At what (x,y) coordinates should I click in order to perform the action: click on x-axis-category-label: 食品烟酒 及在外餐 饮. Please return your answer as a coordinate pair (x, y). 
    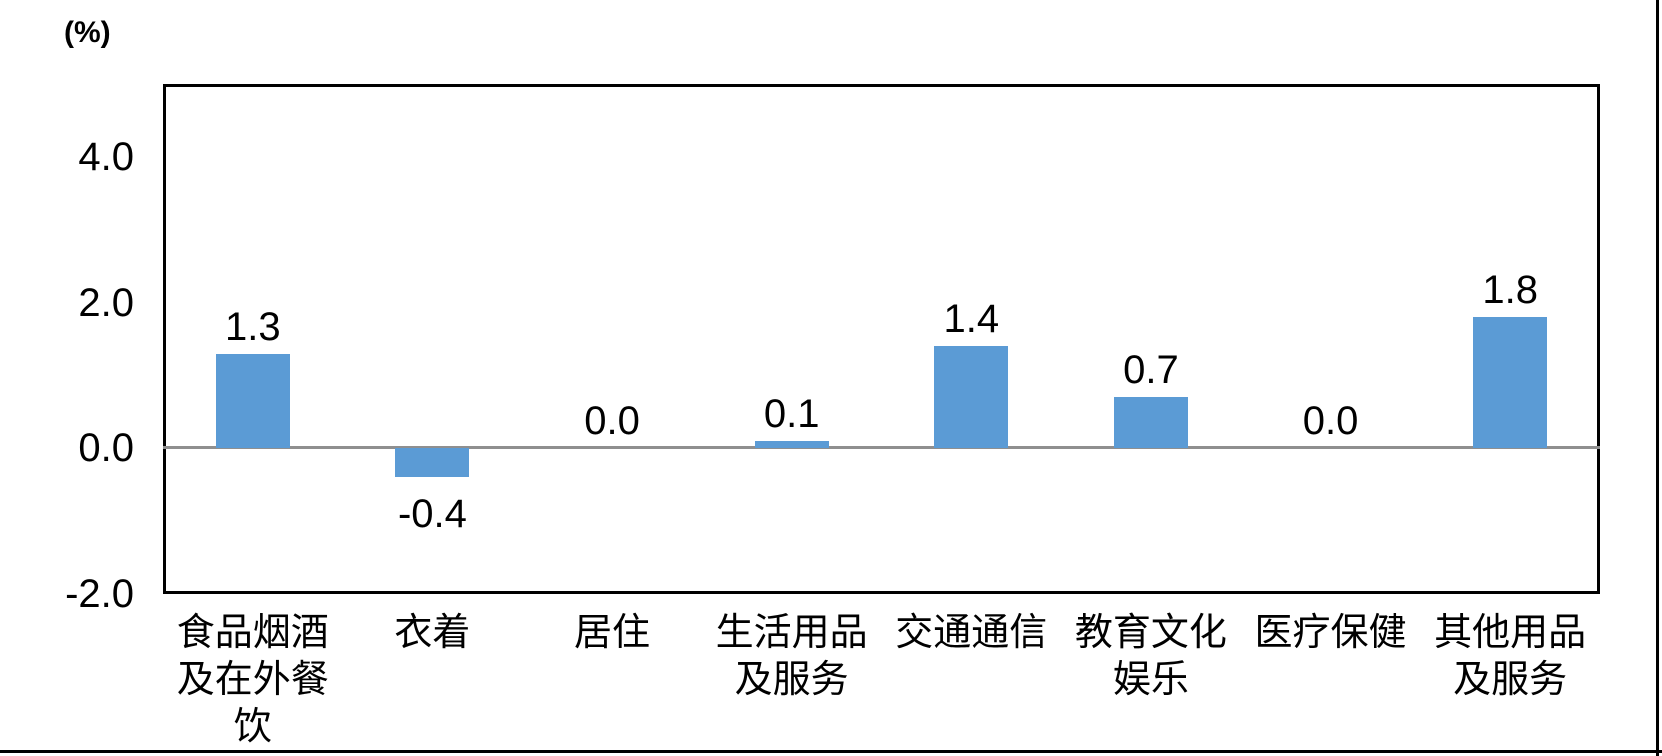
    Looking at the image, I should click on (252, 680).